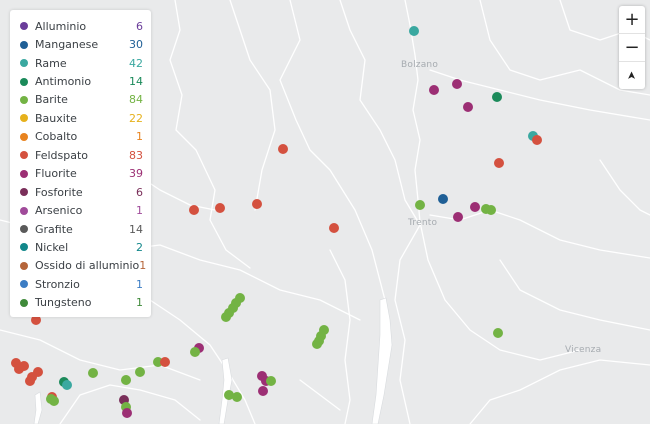 The width and height of the screenshot is (650, 424). Describe the element at coordinates (62, 155) in the screenshot. I see `legend-label: Feldspato` at that location.